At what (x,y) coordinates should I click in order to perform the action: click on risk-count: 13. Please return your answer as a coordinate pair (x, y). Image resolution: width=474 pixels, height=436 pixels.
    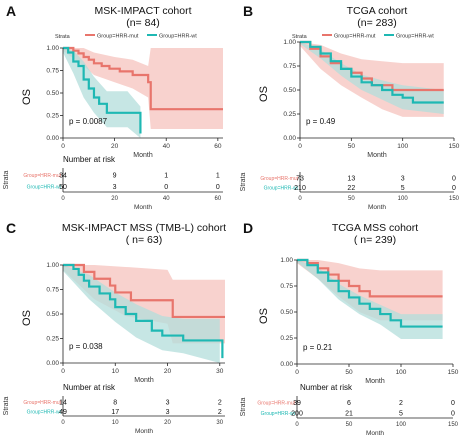
    Looking at the image, I should click on (351, 179).